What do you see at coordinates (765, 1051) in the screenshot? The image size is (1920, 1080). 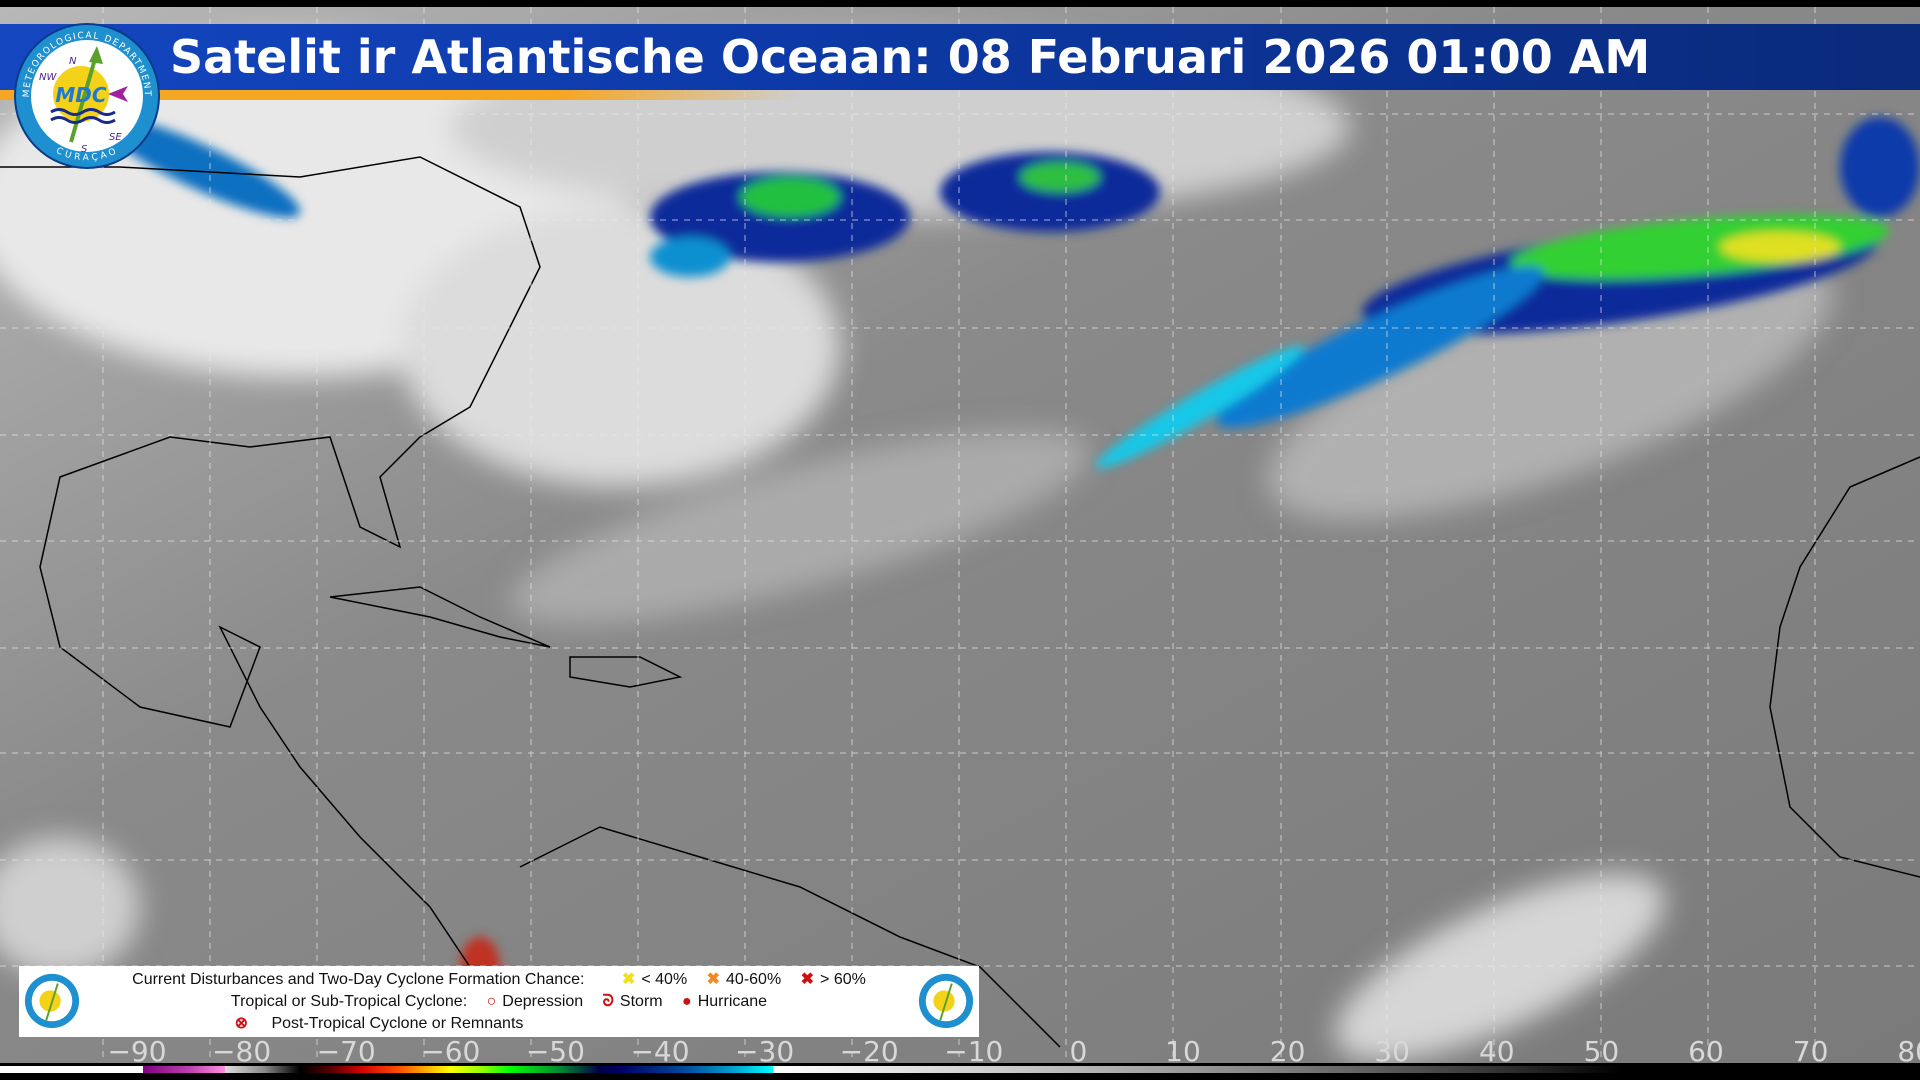 I see `longitude-label: −30` at bounding box center [765, 1051].